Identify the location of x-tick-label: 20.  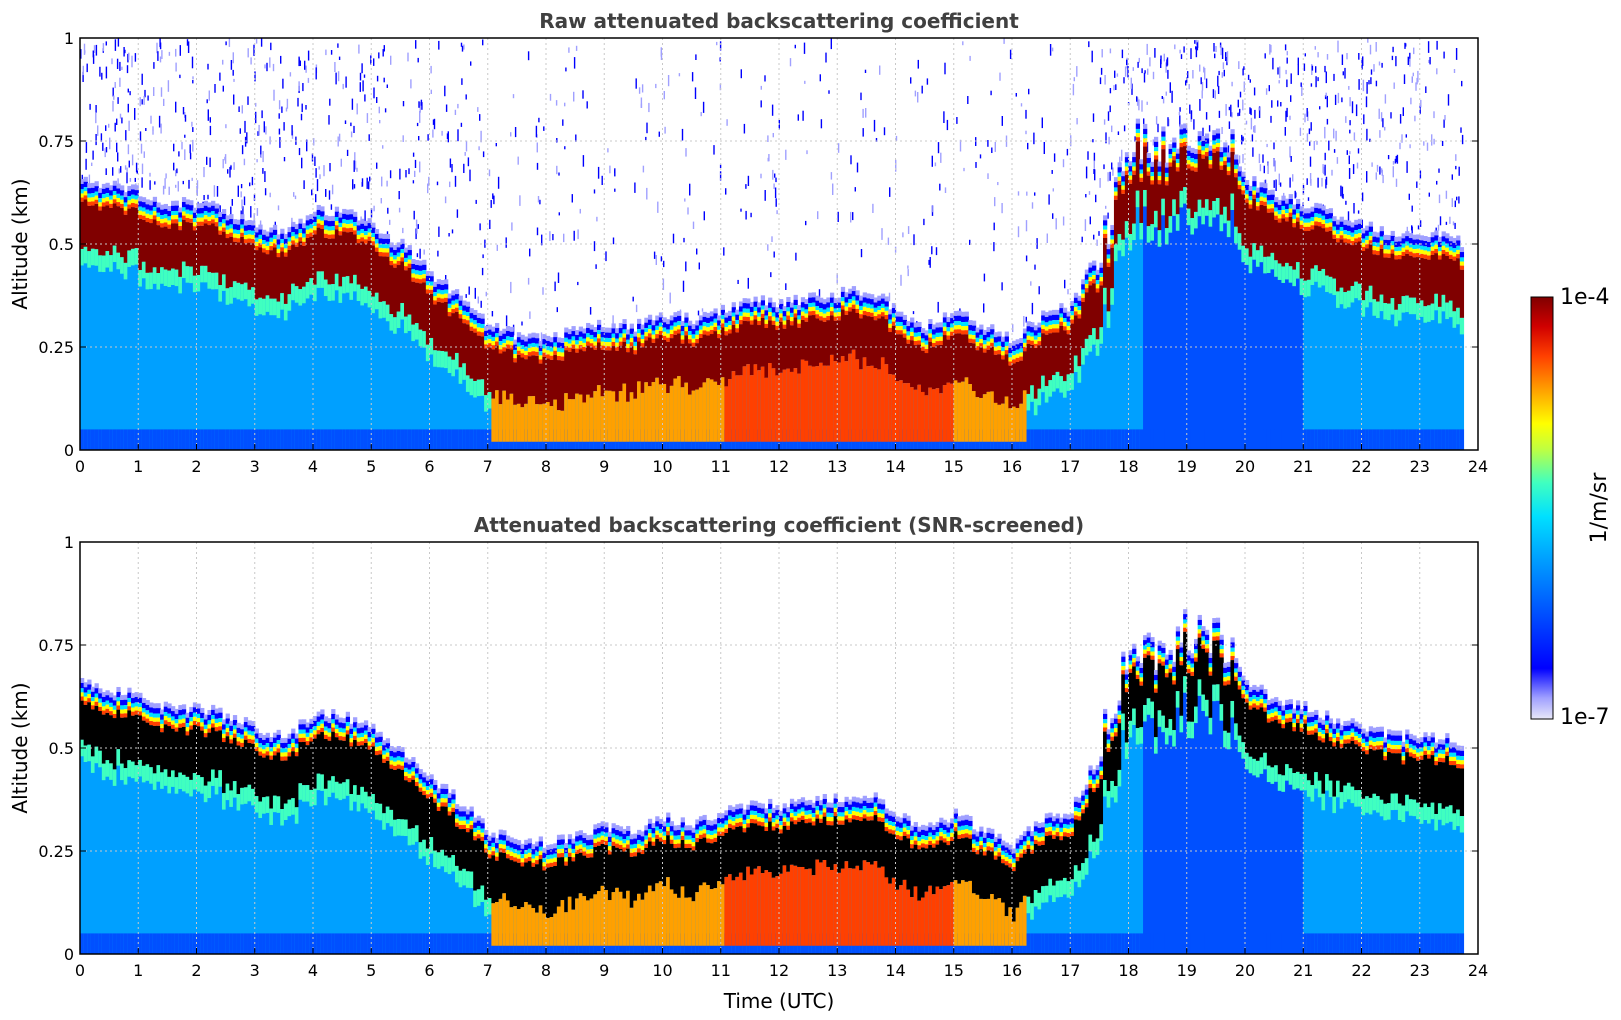
(1245, 466).